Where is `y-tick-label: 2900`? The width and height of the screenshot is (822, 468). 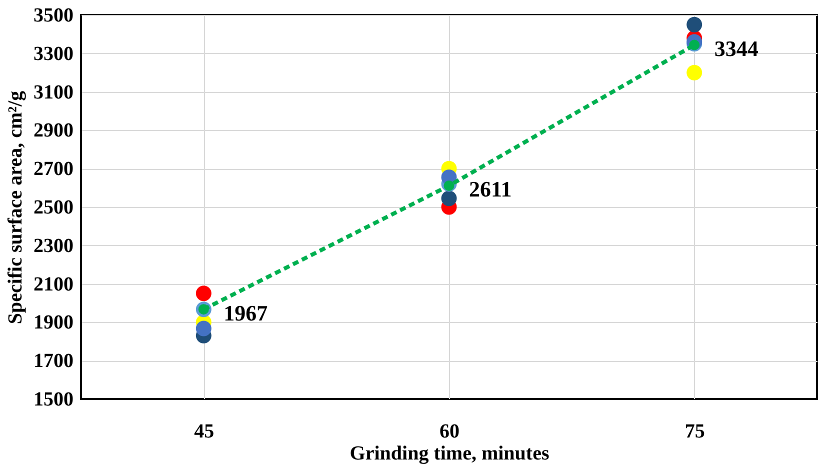 y-tick-label: 2900 is located at coordinates (54, 131).